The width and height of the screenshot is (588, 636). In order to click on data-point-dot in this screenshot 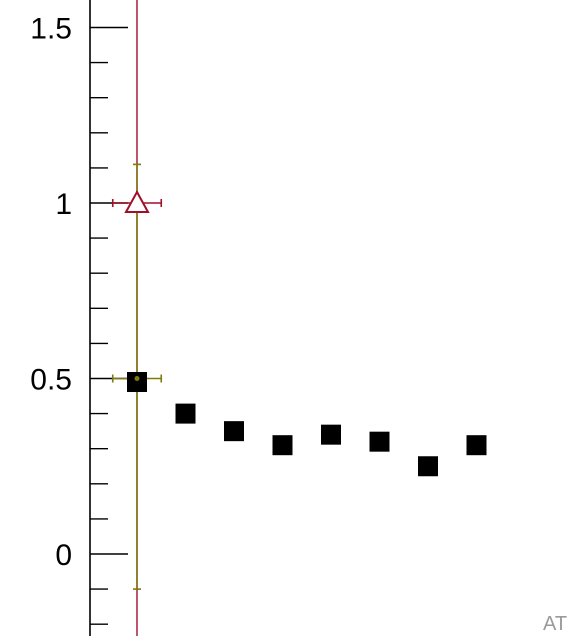, I will do `click(137, 378)`.